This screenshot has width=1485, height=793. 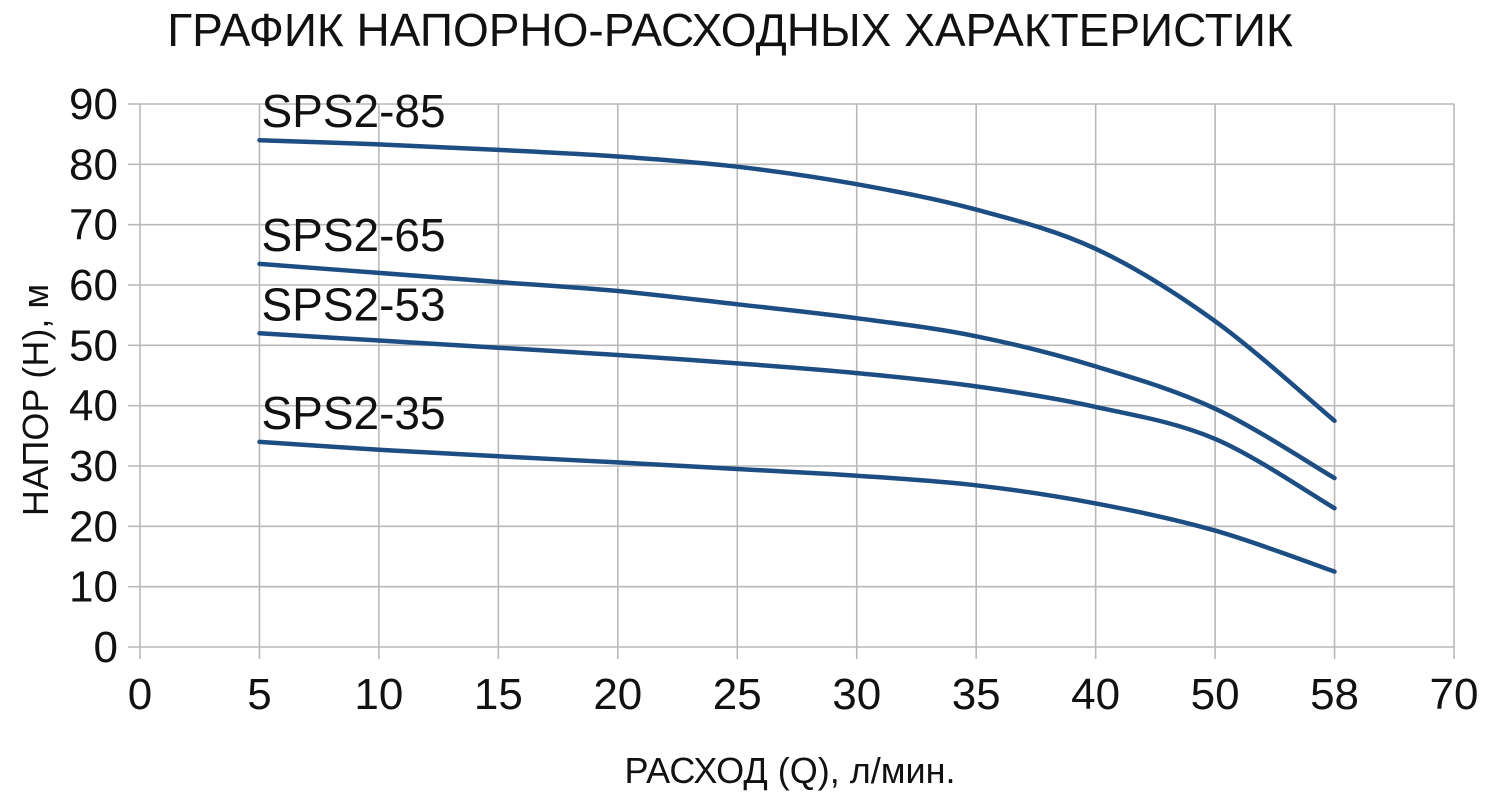 What do you see at coordinates (35, 400) in the screenshot?
I see `y-axis-title: НАПОР (H), м` at bounding box center [35, 400].